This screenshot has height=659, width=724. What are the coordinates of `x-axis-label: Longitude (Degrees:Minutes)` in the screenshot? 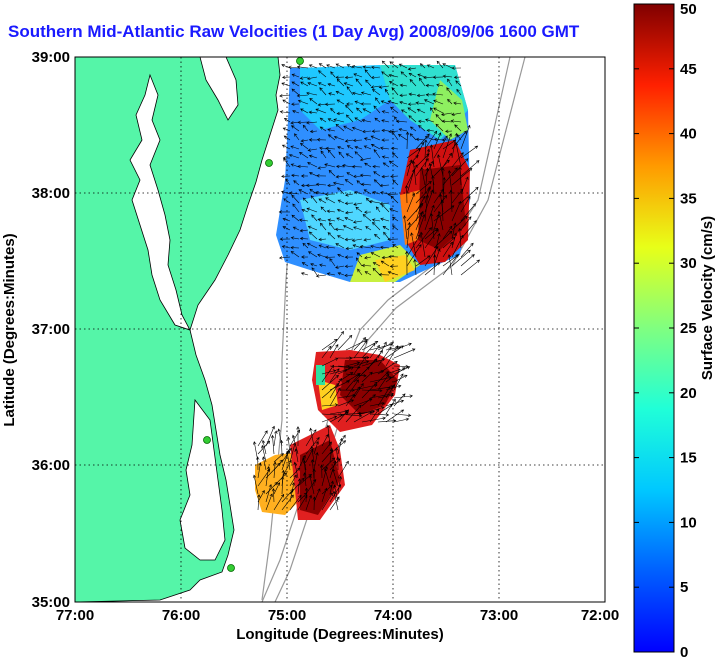 It's located at (340, 634).